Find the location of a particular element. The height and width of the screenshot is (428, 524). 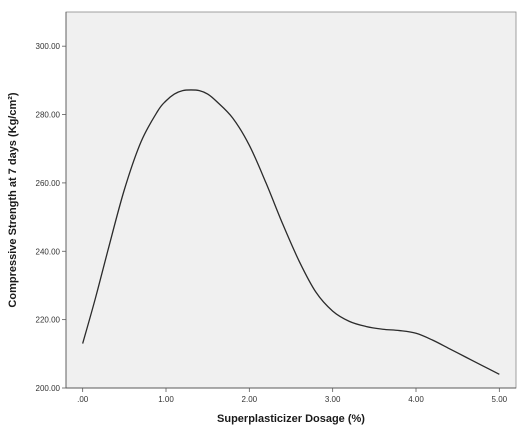

y-tick-label: 200.00 is located at coordinates (48, 388).